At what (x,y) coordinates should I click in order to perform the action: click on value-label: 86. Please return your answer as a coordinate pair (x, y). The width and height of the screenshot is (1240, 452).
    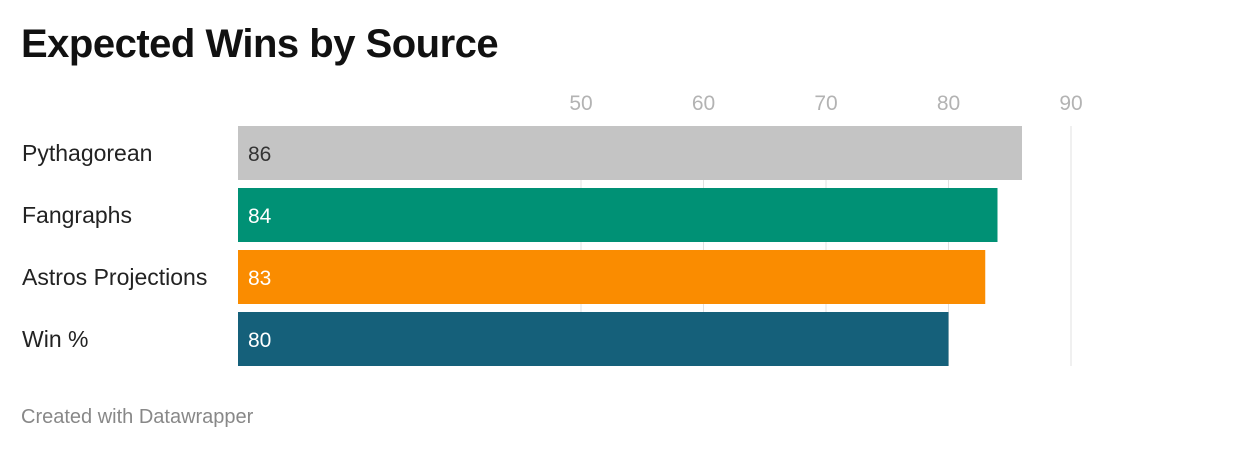
    Looking at the image, I should click on (259, 154).